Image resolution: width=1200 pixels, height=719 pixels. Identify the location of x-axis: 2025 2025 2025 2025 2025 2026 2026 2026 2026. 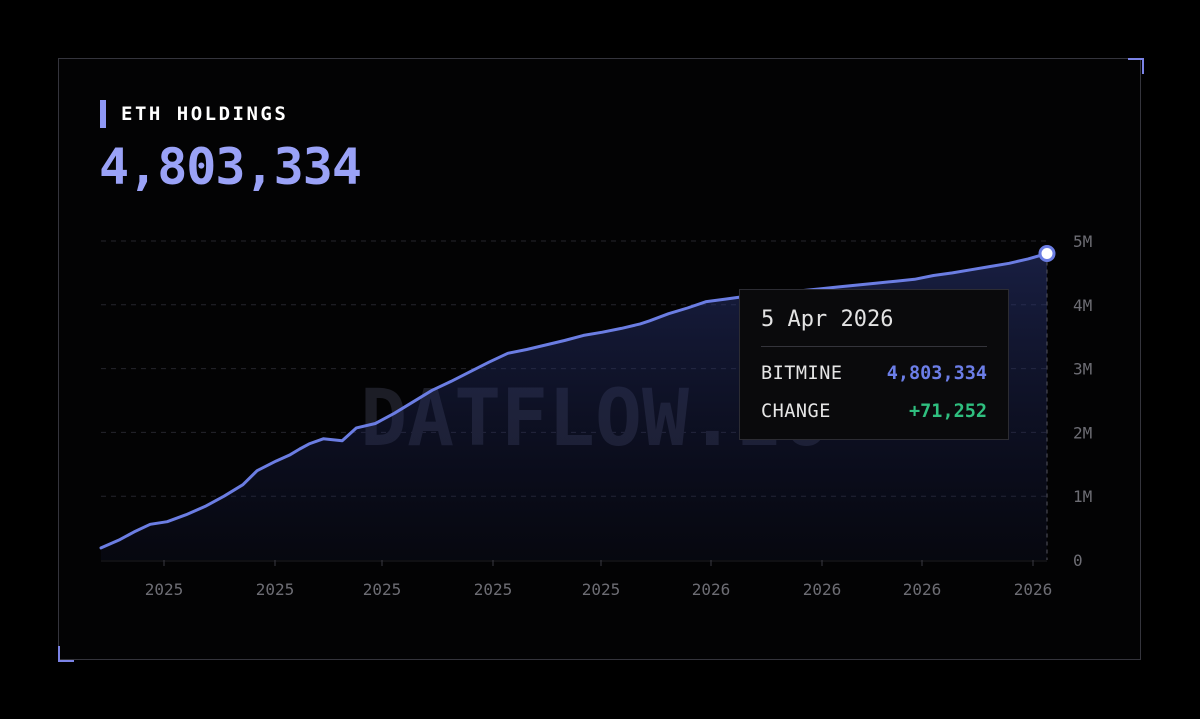
(599, 579).